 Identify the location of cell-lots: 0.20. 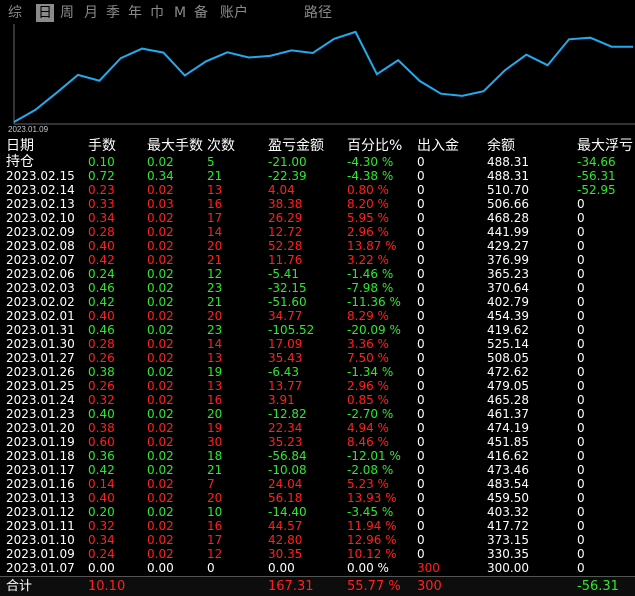
(101, 512).